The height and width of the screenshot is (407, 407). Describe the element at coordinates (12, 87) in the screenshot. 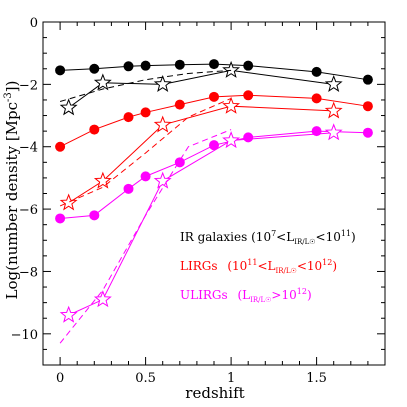

I see `y-axis-label-close: ])` at that location.